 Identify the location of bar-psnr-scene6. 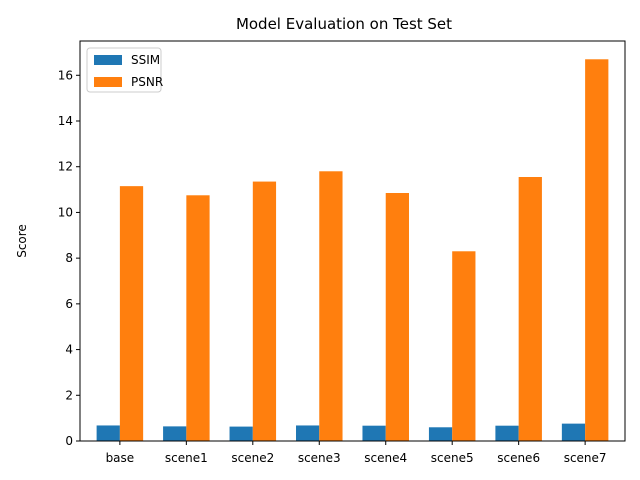
(530, 309).